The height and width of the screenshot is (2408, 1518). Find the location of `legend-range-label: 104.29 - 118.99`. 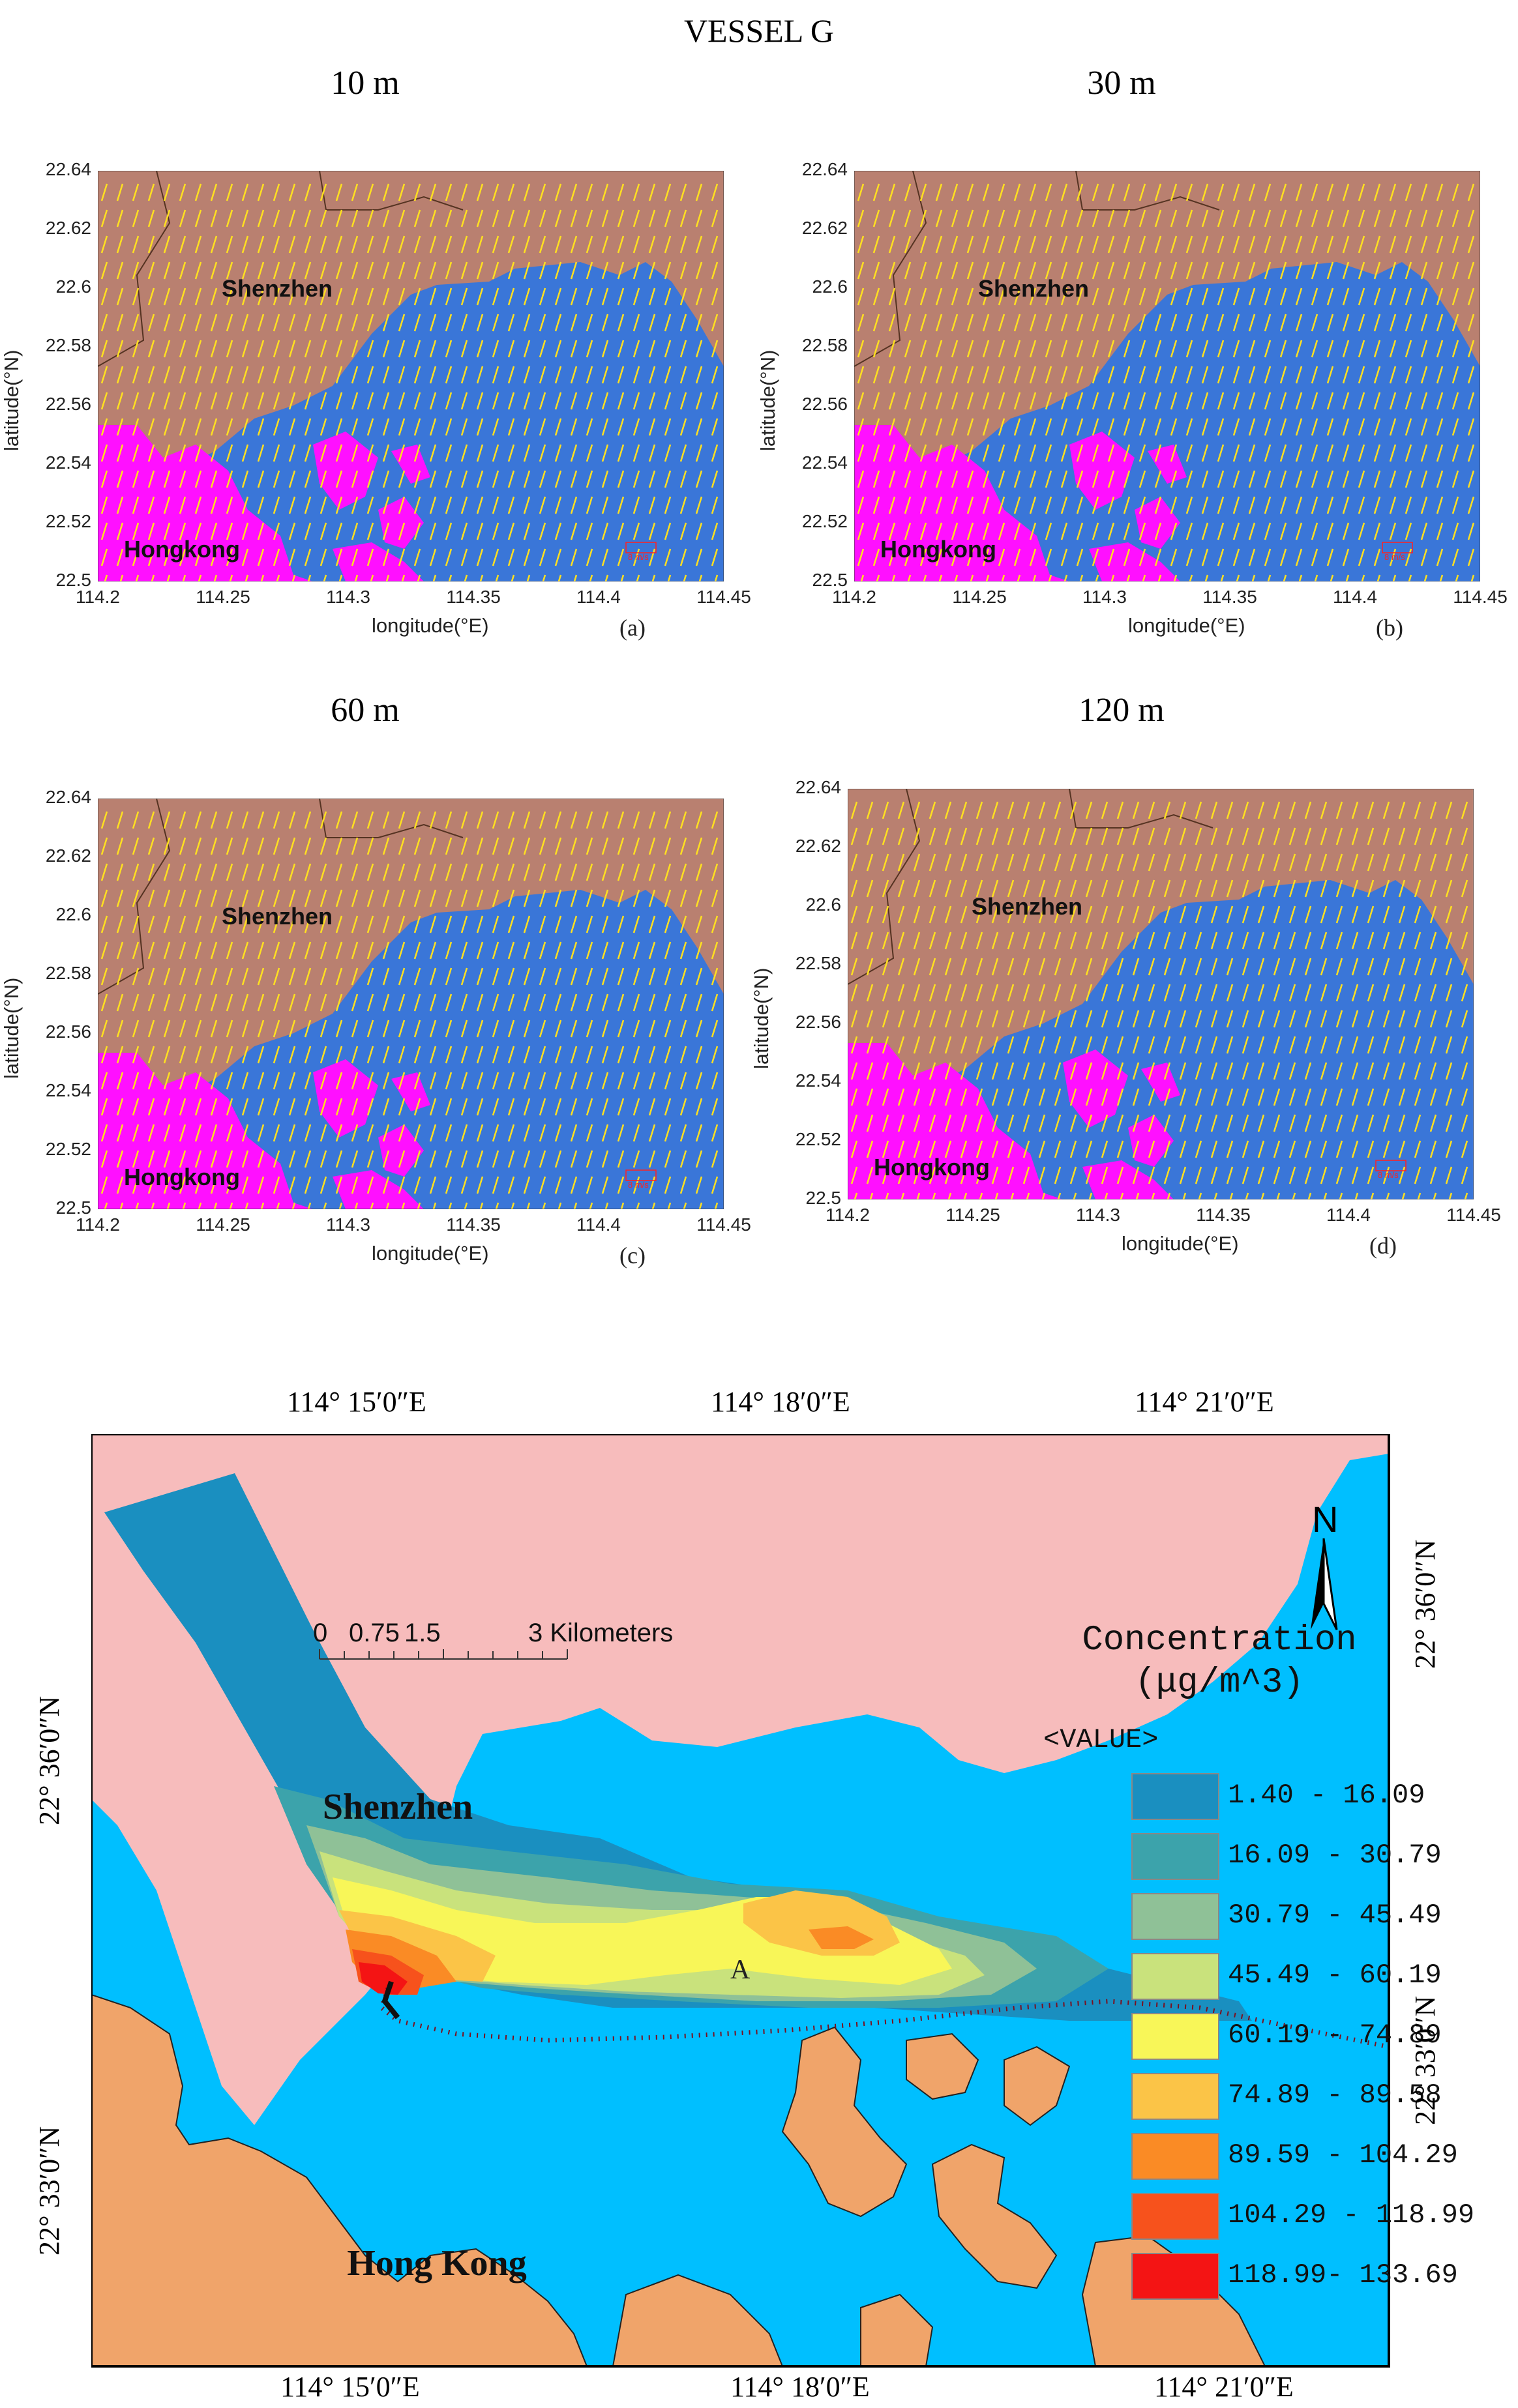

legend-range-label: 104.29 - 118.99 is located at coordinates (1351, 2215).